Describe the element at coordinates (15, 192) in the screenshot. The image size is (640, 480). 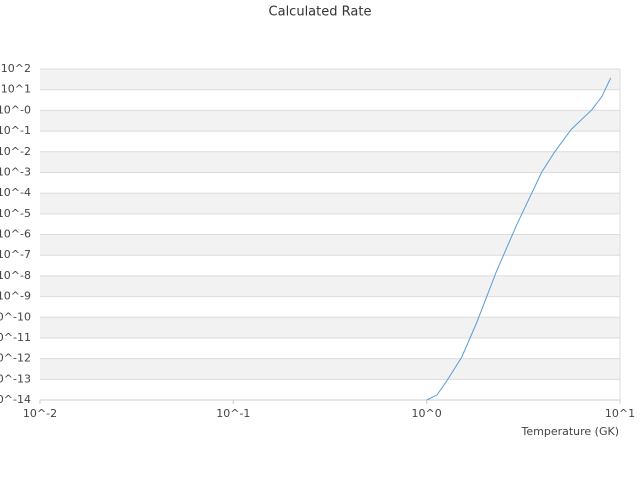
I see `y-tick-label: 10^-4` at that location.